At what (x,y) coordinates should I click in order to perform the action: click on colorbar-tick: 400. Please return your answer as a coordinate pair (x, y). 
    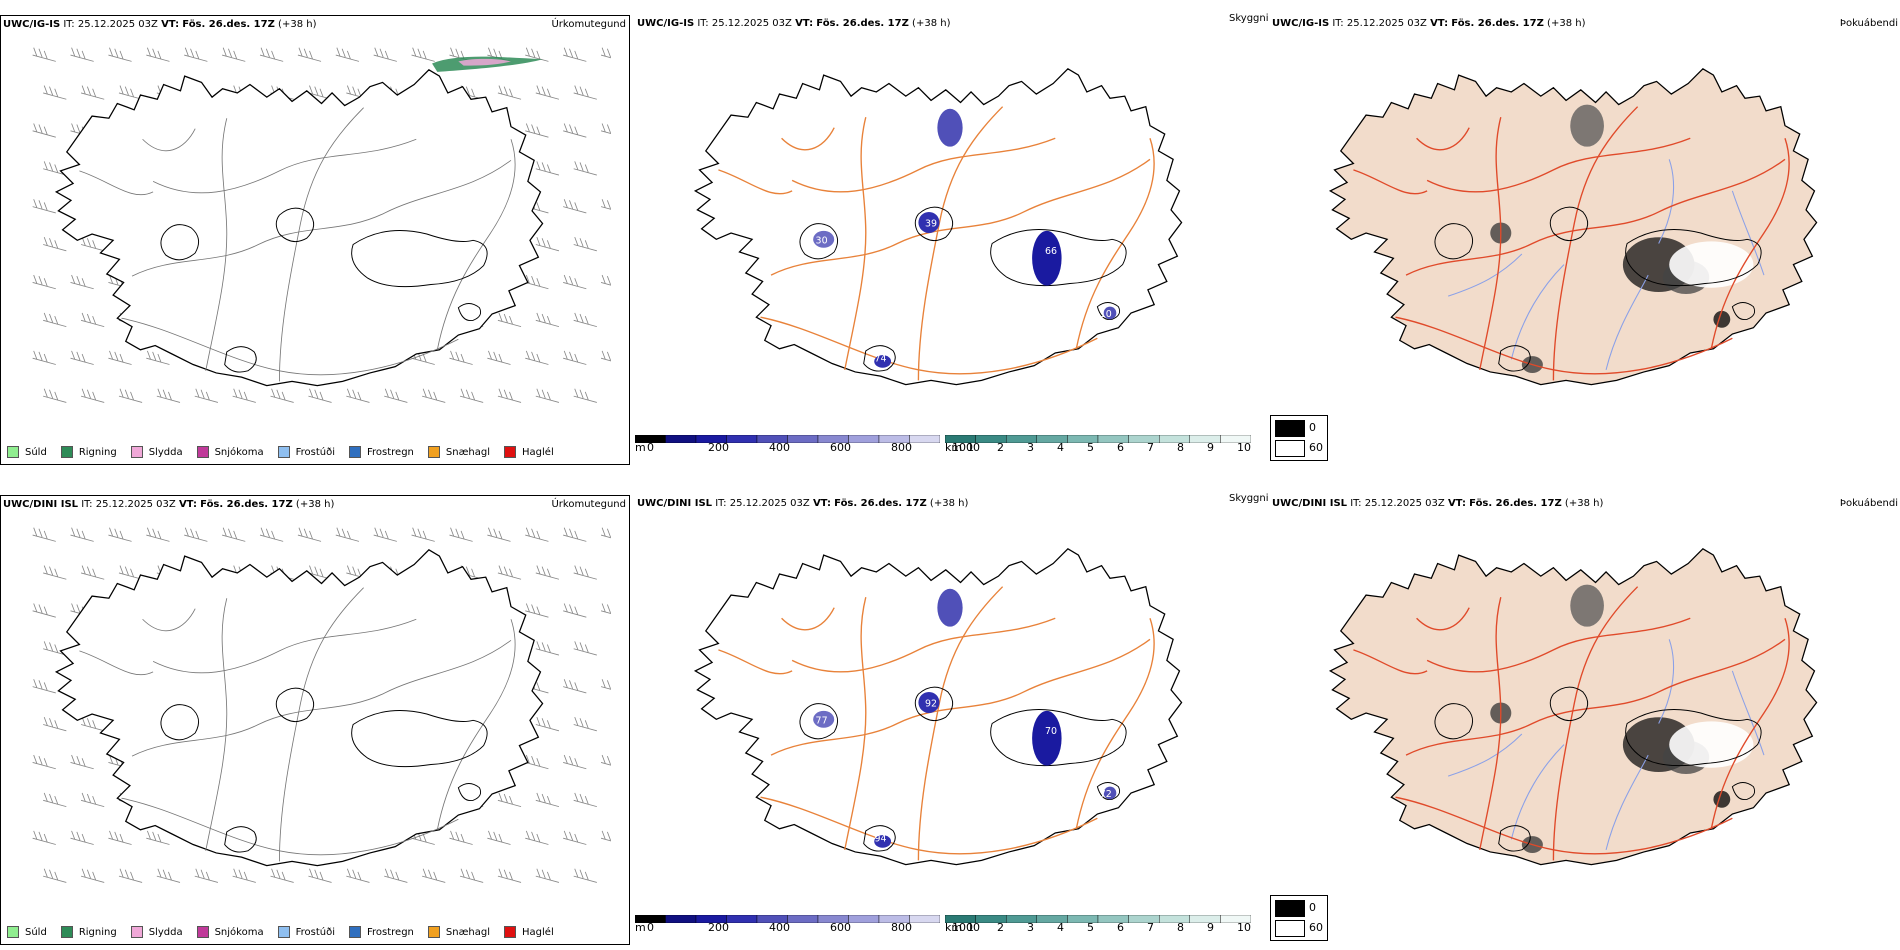
    Looking at the image, I should click on (779, 447).